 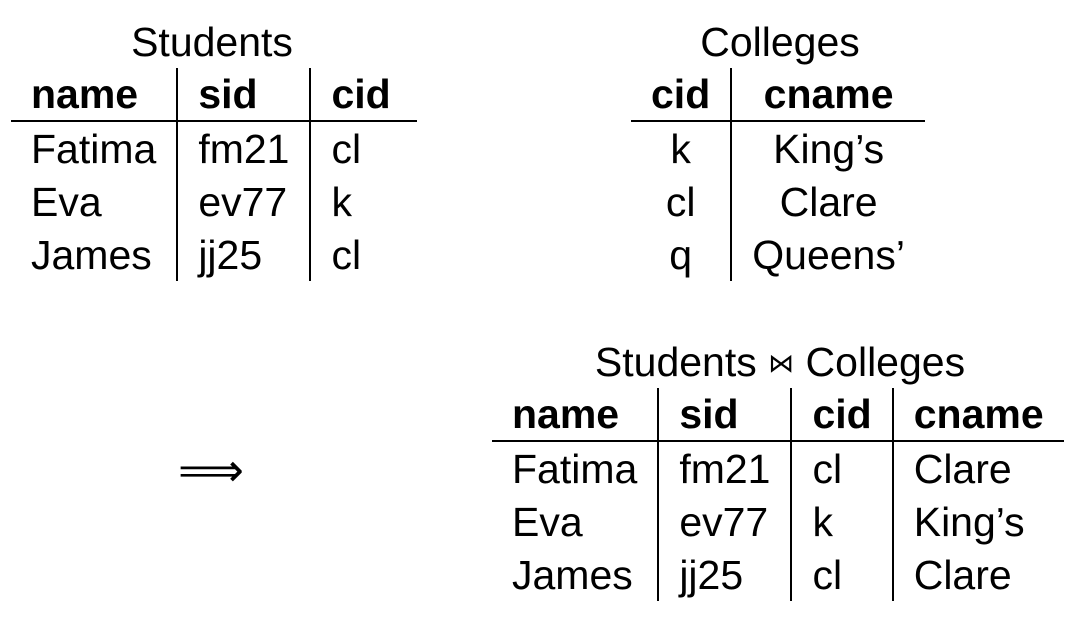 I want to click on table-row: Fatima fm21 cl, so click(x=214, y=148).